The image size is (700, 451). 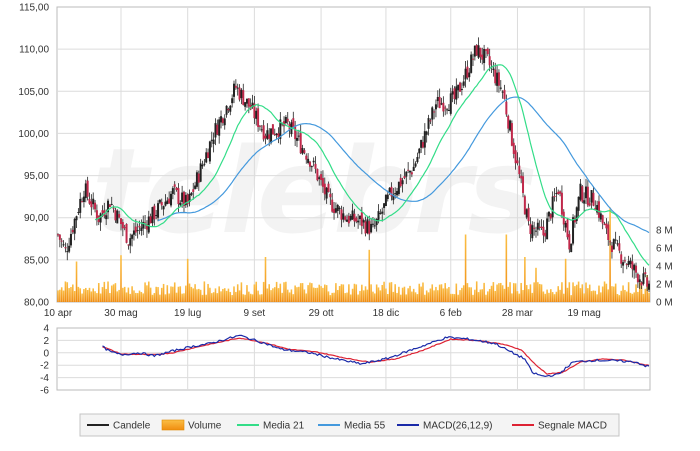 I want to click on date-tick-label: 28 mar, so click(x=518, y=313).